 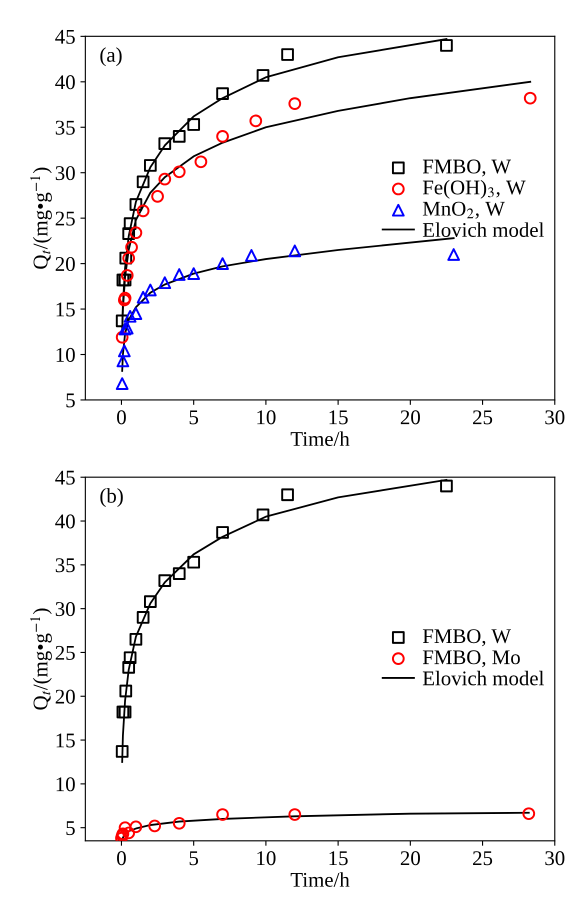 I want to click on legend-label: MnO$_{2}$, W, so click(x=463, y=210).